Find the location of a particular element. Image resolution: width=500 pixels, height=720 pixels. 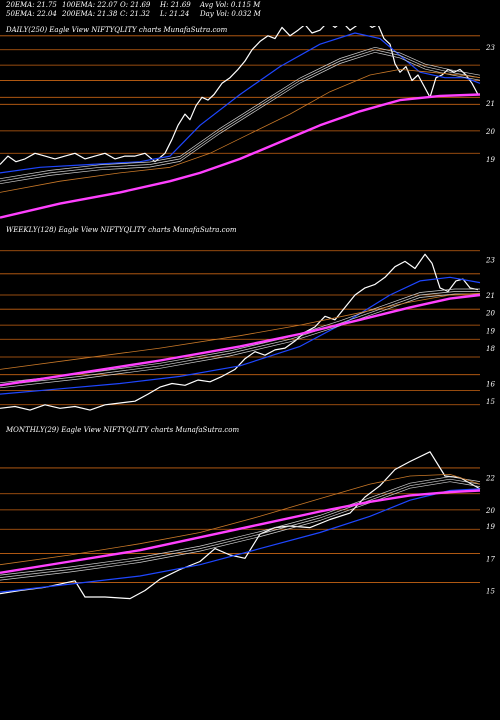

indicator-header: 20EMA: 21.75 100EMA: 22.07 O: 21.69 H is located at coordinates (250, 10).